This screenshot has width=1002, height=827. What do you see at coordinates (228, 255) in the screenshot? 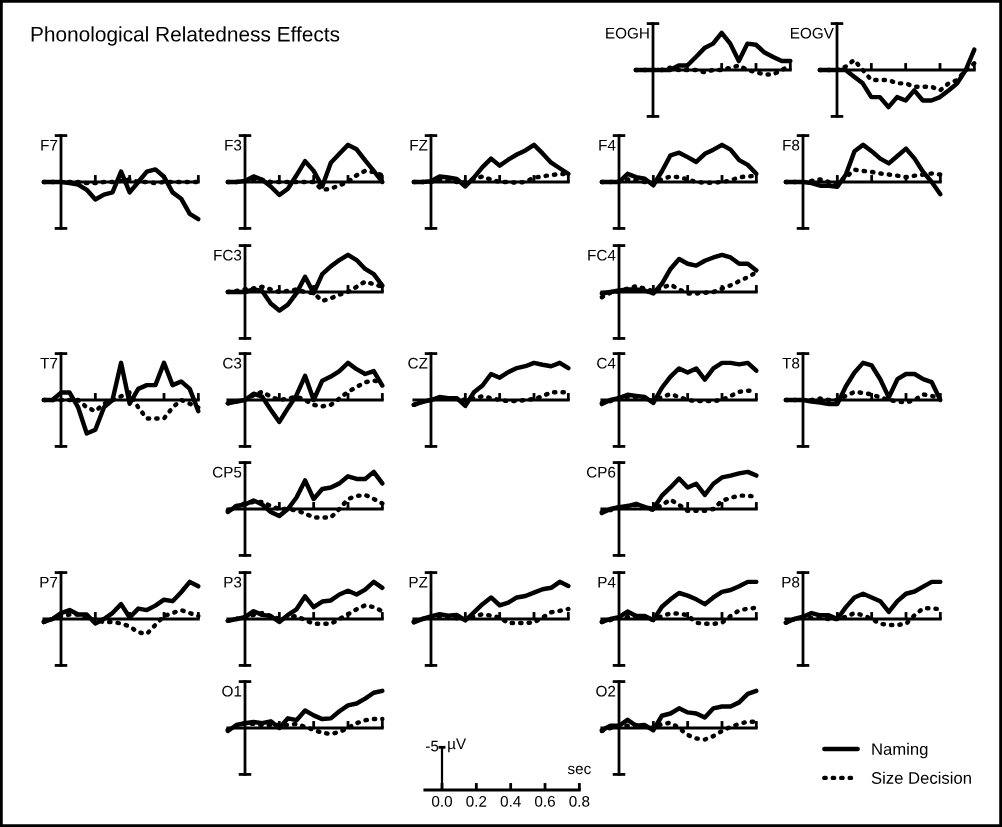
I see `y-axis-title: FC3` at bounding box center [228, 255].